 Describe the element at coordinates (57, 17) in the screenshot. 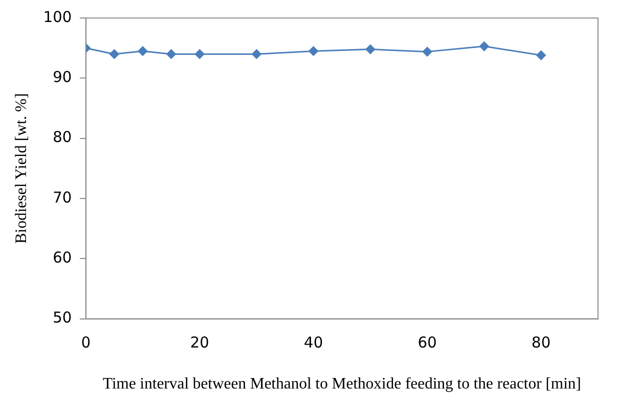

I see `y-tick-label: 100` at that location.